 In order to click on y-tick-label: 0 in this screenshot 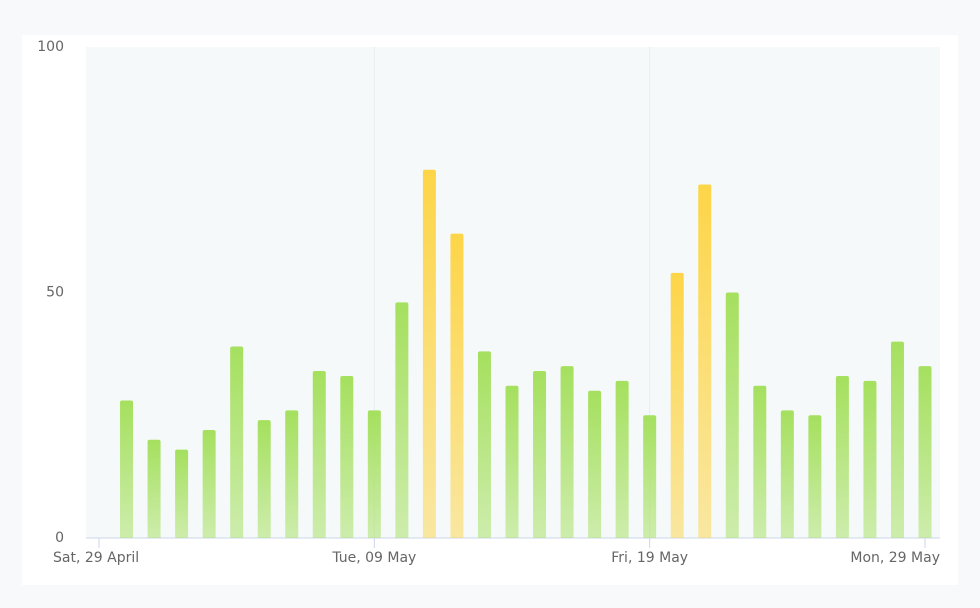, I will do `click(59, 538)`.